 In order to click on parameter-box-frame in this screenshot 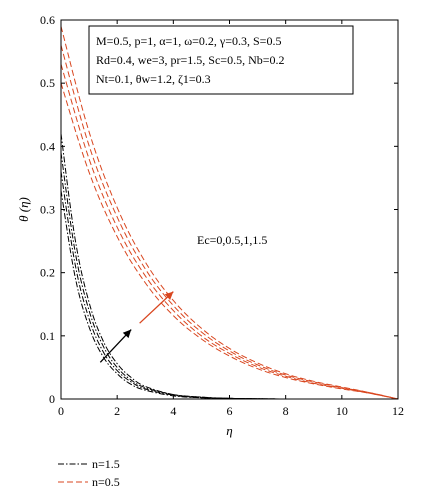, I will do `click(221, 60)`.